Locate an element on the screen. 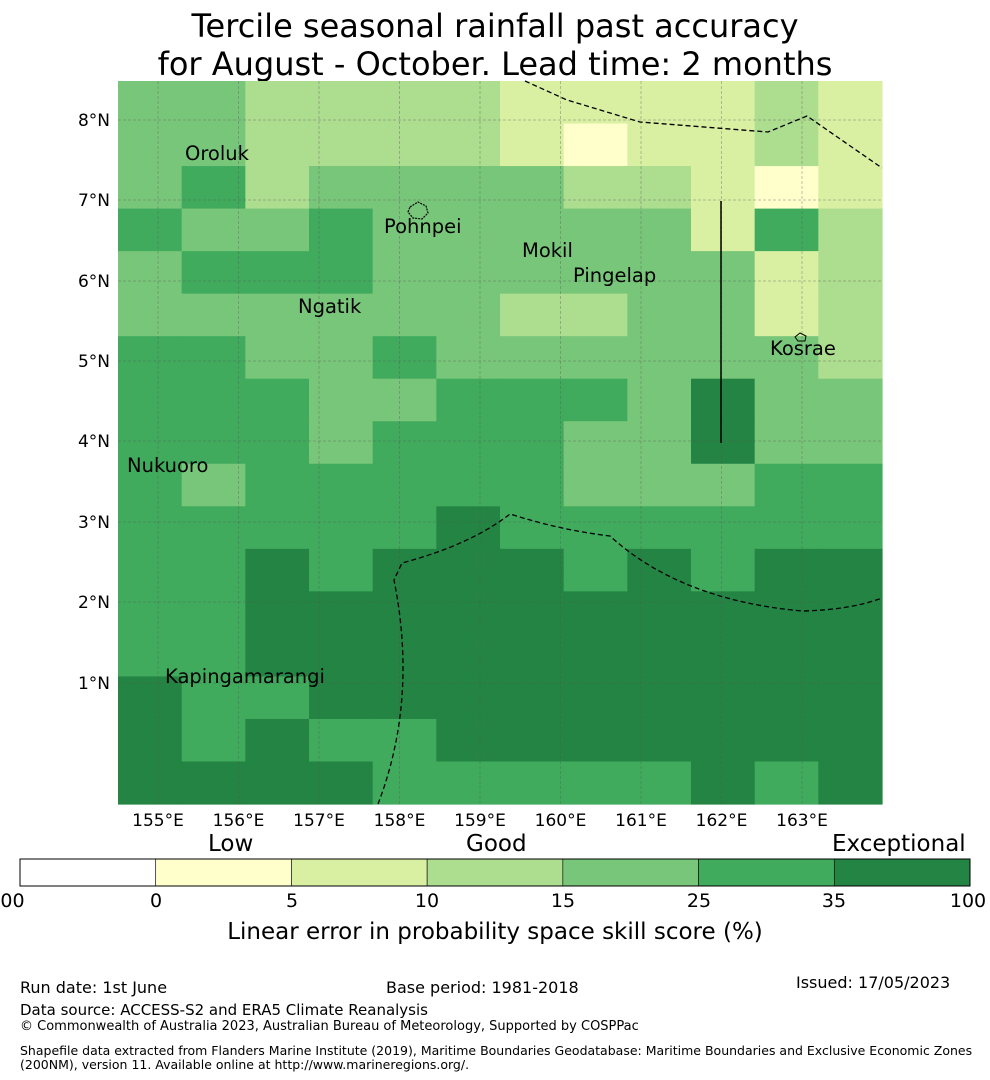 The image size is (990, 1080). place-label-nukuoro: Nukuoro is located at coordinates (167, 465).